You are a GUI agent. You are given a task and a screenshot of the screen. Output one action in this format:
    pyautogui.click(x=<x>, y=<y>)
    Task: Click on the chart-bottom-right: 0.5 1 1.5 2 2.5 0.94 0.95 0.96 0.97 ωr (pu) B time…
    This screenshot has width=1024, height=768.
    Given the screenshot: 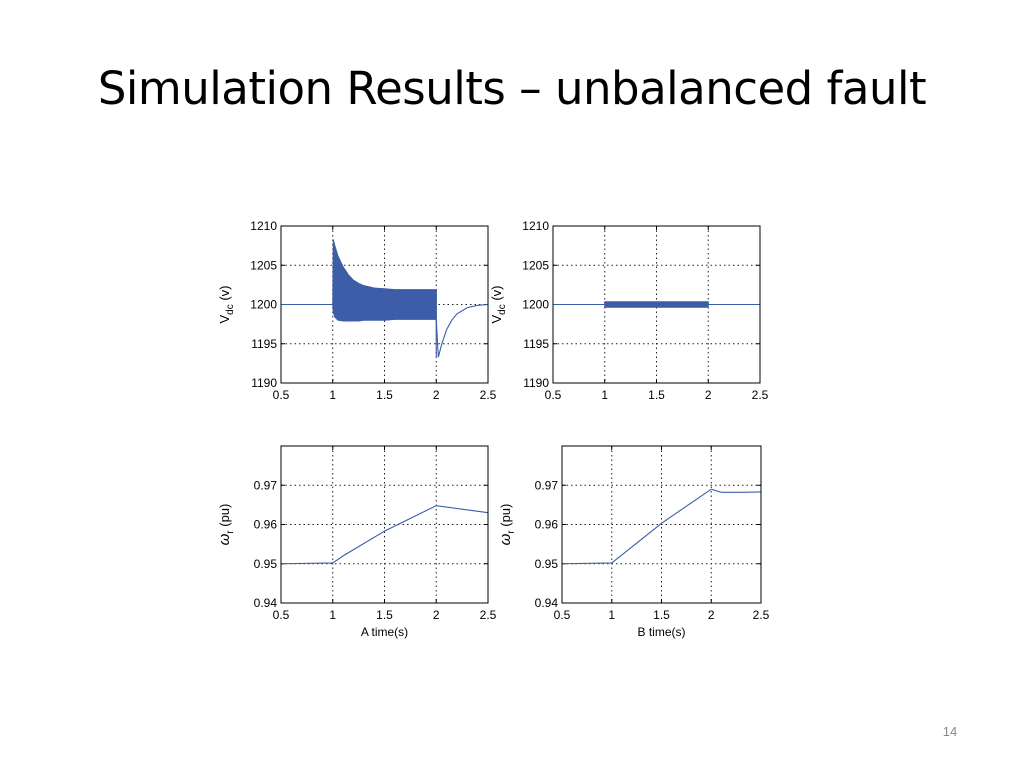 What is the action you would take?
    pyautogui.click(x=633, y=542)
    